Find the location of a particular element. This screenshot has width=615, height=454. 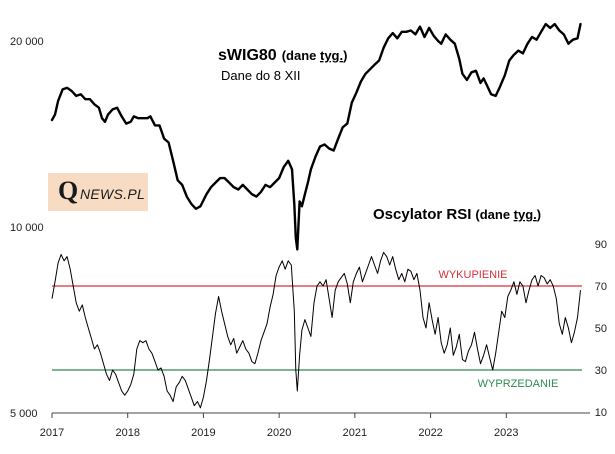

rsi-tick-label-90: 90 is located at coordinates (601, 245).